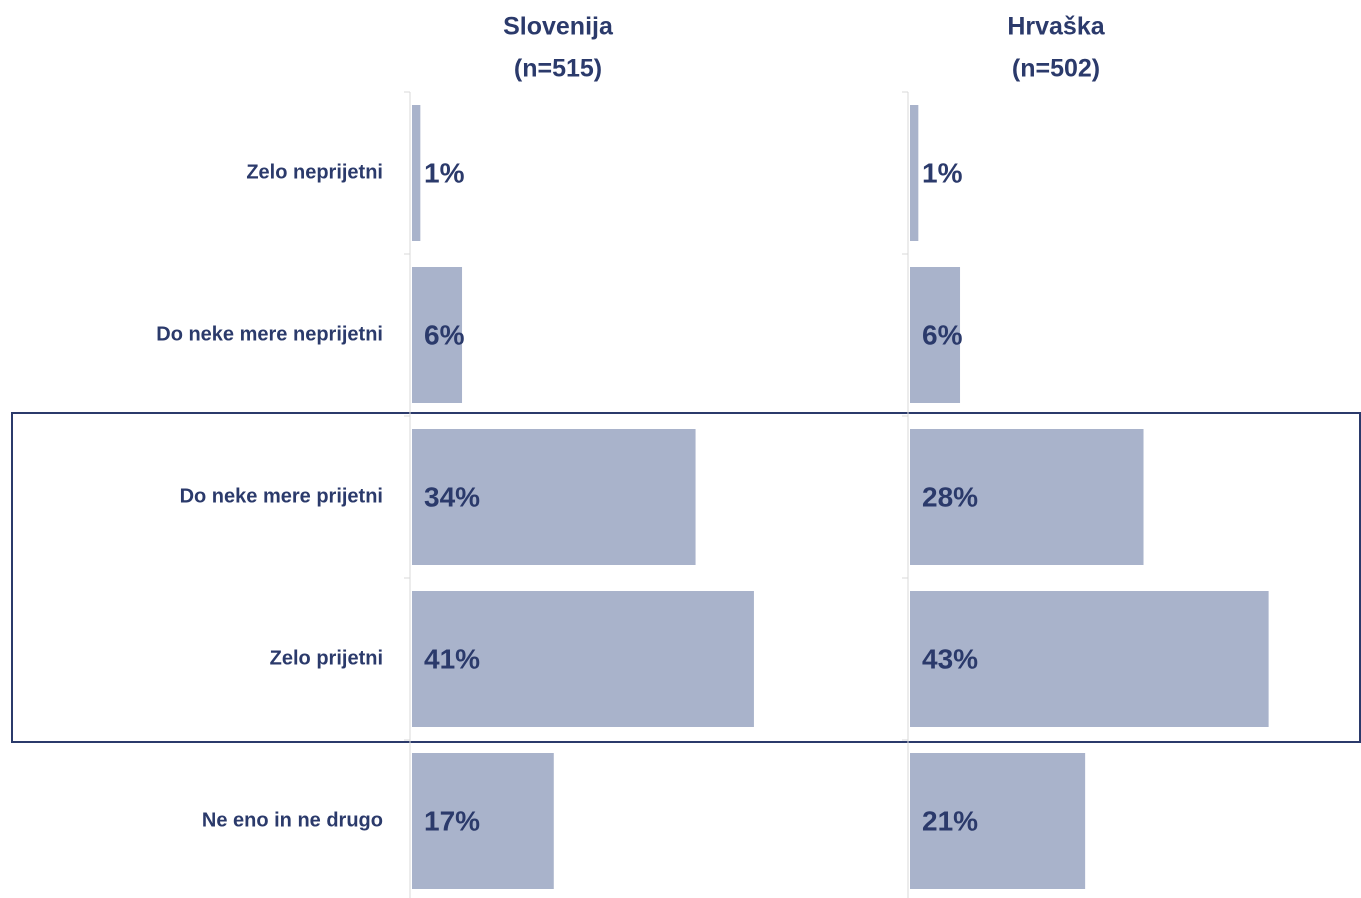  What do you see at coordinates (1056, 69) in the screenshot?
I see `panel-subtitle: (n=502)` at bounding box center [1056, 69].